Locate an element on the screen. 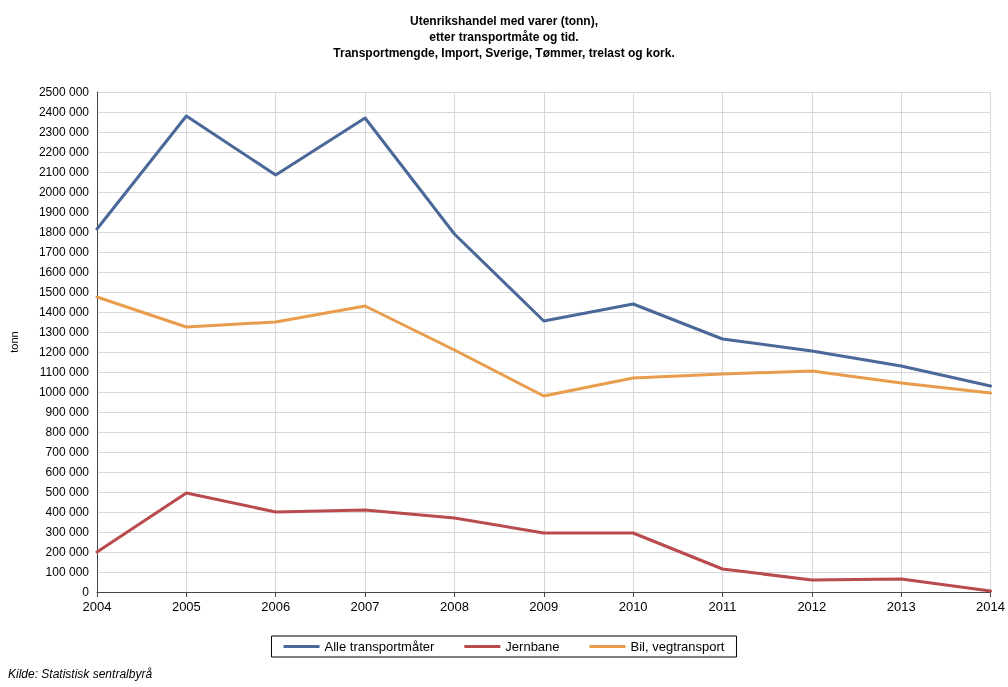  x-tick-label: 2010 is located at coordinates (633, 606).